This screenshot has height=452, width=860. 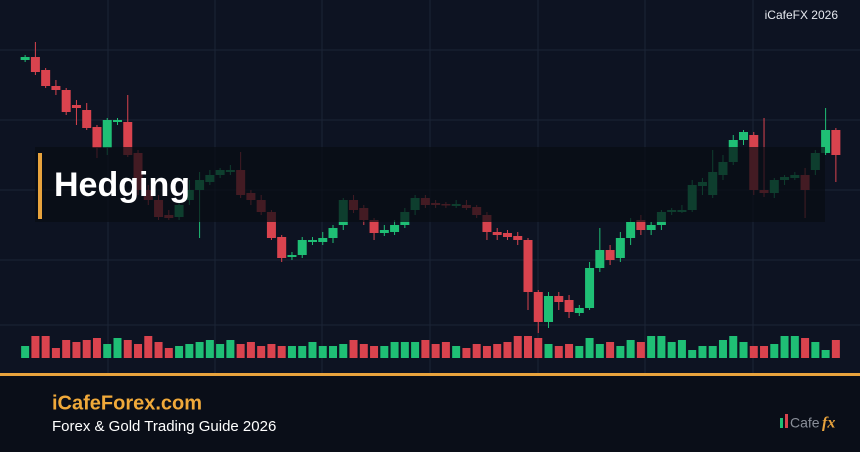 I want to click on title-accent, so click(x=40, y=186).